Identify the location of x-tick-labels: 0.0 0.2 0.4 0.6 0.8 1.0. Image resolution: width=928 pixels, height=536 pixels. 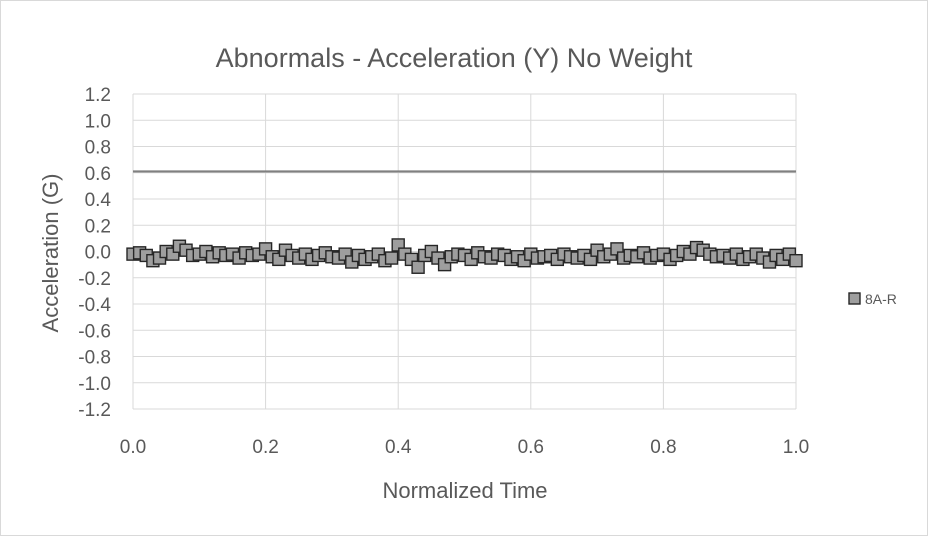
(464, 447).